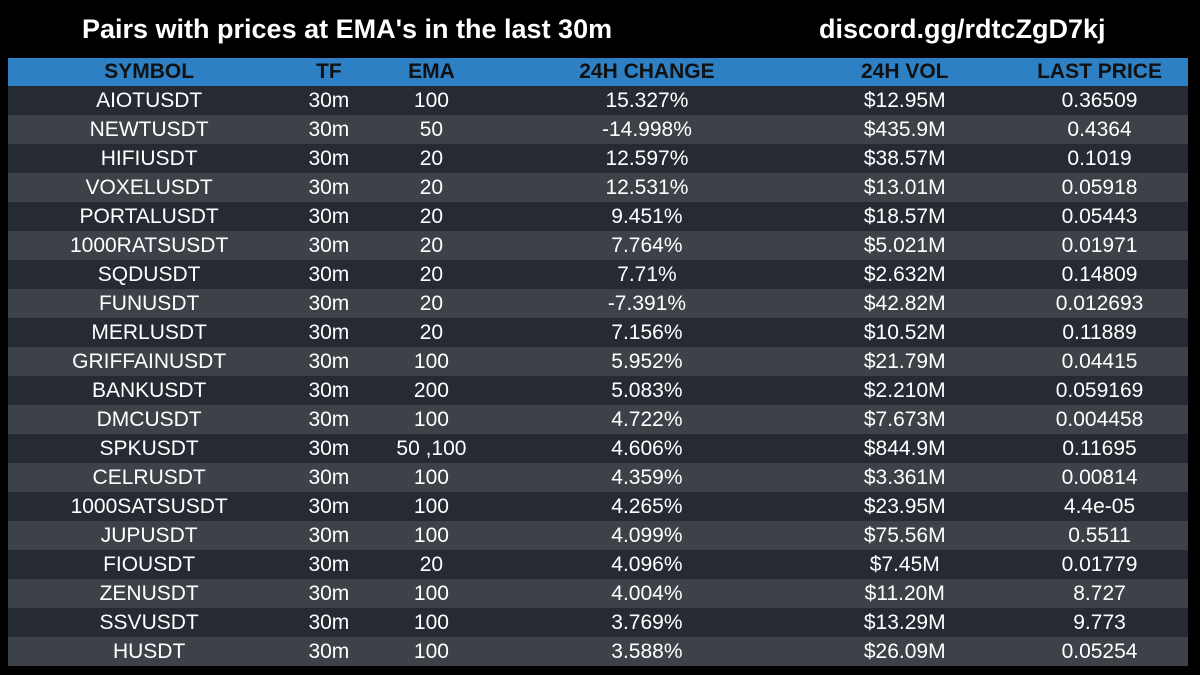 The height and width of the screenshot is (675, 1200). Describe the element at coordinates (149, 651) in the screenshot. I see `symbol-cell: HUSDT` at that location.